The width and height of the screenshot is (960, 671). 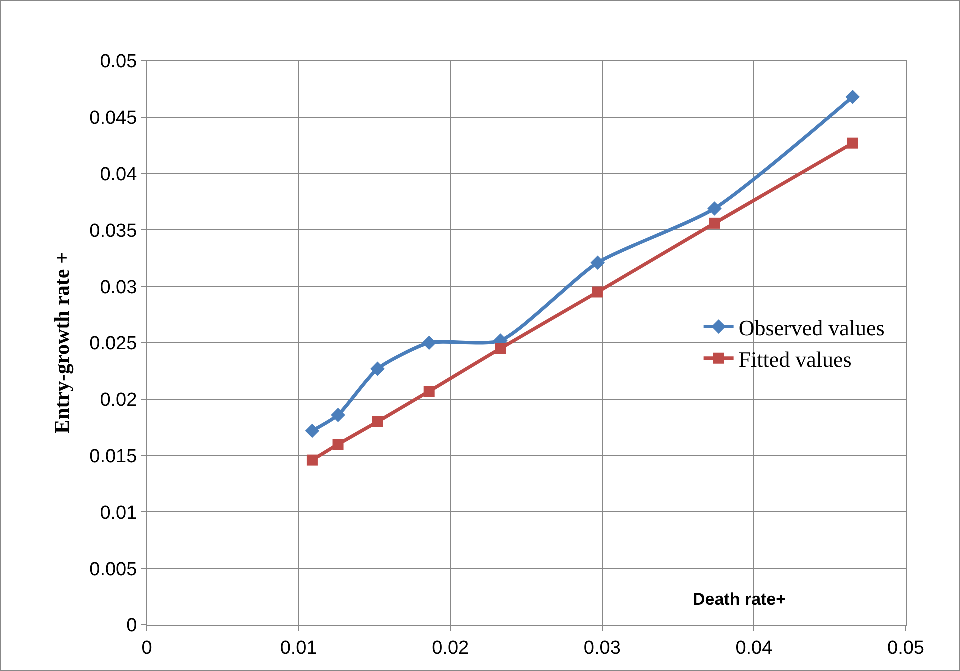 I want to click on y-tick-label: 0, so click(x=132, y=626).